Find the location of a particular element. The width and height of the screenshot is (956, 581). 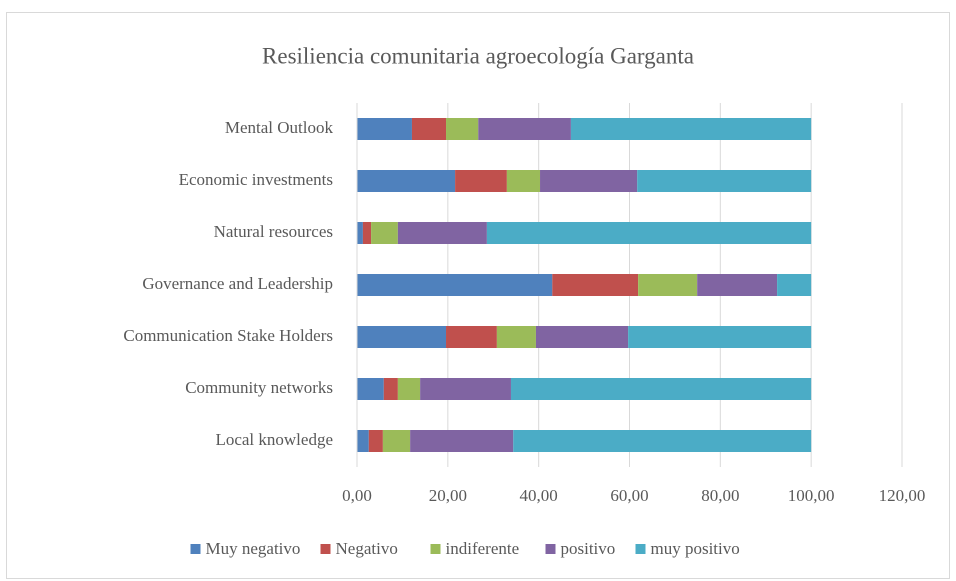

y-tick-label: Economic investments is located at coordinates (256, 179).